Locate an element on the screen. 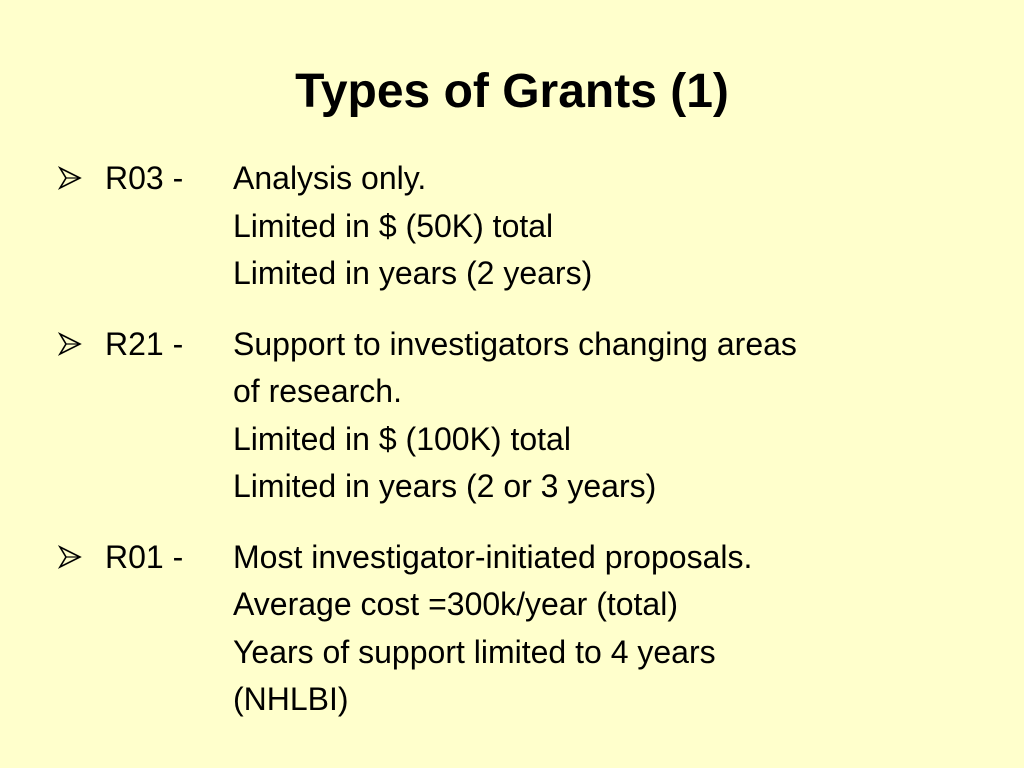 The image size is (1024, 768). grant-detail: Limited in years (2 or 3 years) is located at coordinates (445, 486).